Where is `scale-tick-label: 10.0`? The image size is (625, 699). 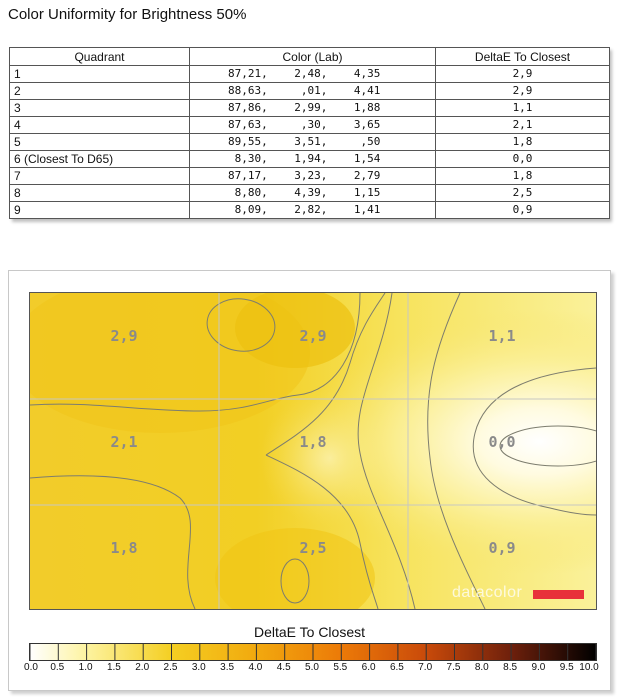 scale-tick-label: 10.0 is located at coordinates (589, 667).